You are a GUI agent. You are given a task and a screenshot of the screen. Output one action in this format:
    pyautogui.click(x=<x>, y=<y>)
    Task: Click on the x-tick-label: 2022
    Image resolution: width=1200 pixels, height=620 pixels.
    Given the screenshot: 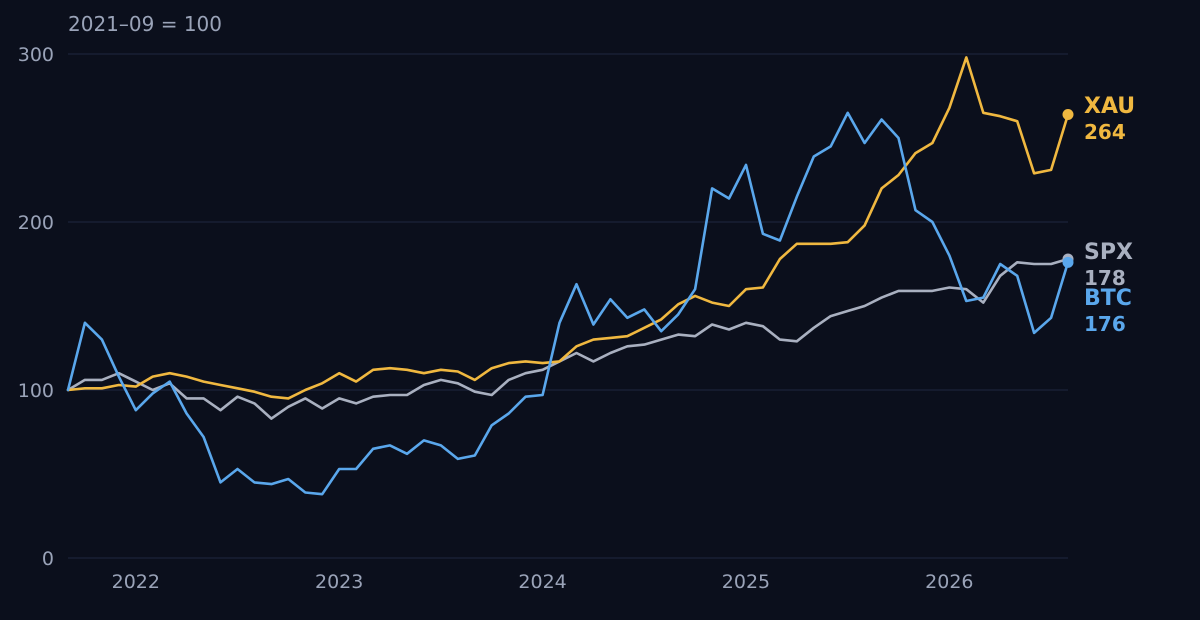 What is the action you would take?
    pyautogui.click(x=136, y=582)
    